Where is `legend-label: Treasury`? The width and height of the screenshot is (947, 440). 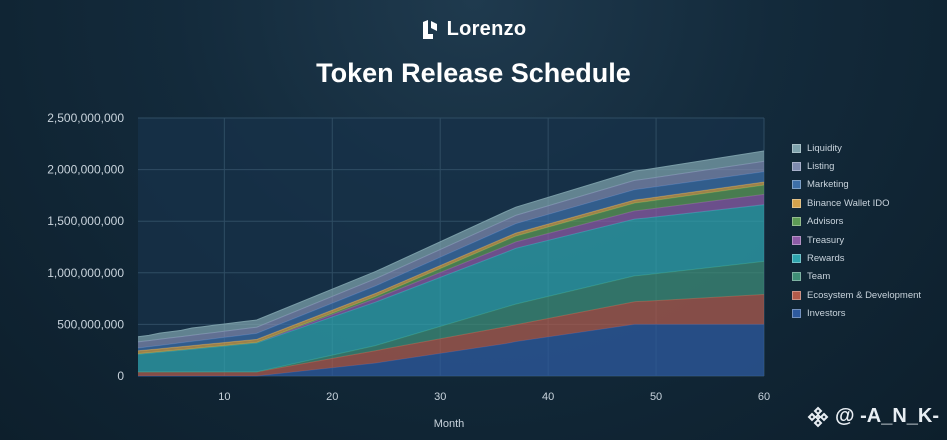 legend-label: Treasury is located at coordinates (826, 240).